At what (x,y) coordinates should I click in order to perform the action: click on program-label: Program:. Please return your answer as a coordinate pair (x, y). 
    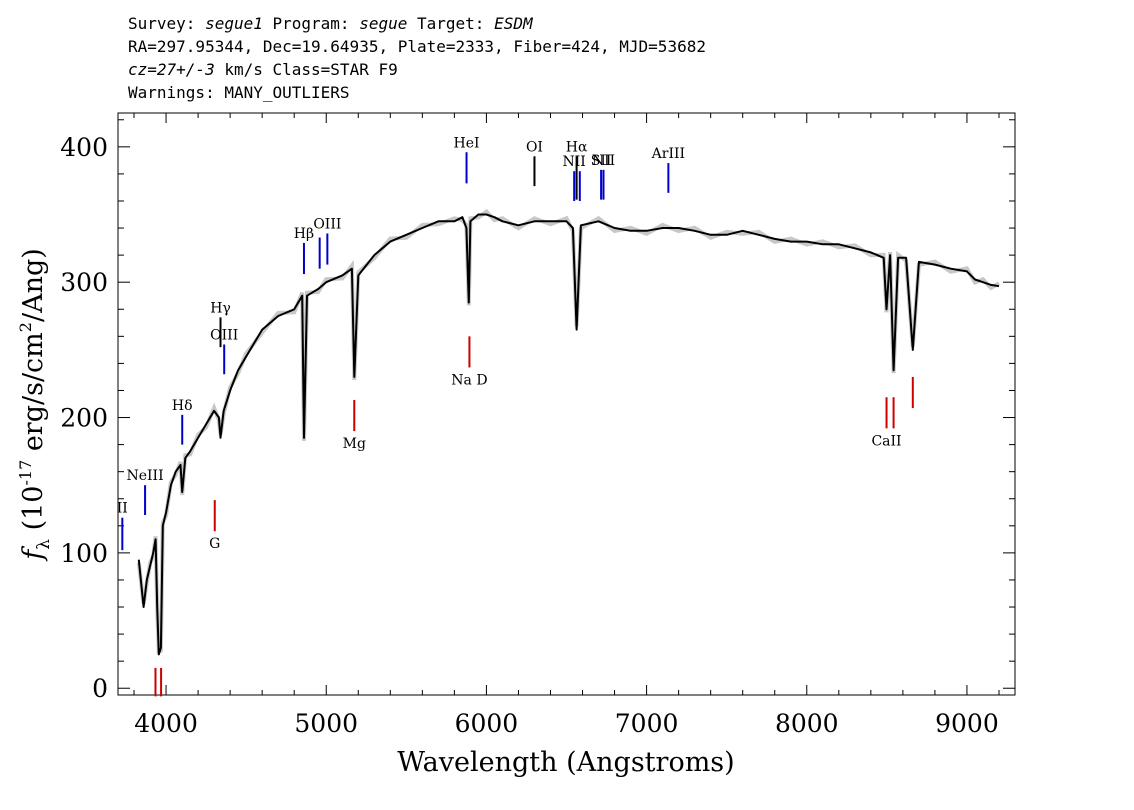
    Looking at the image, I should click on (311, 23).